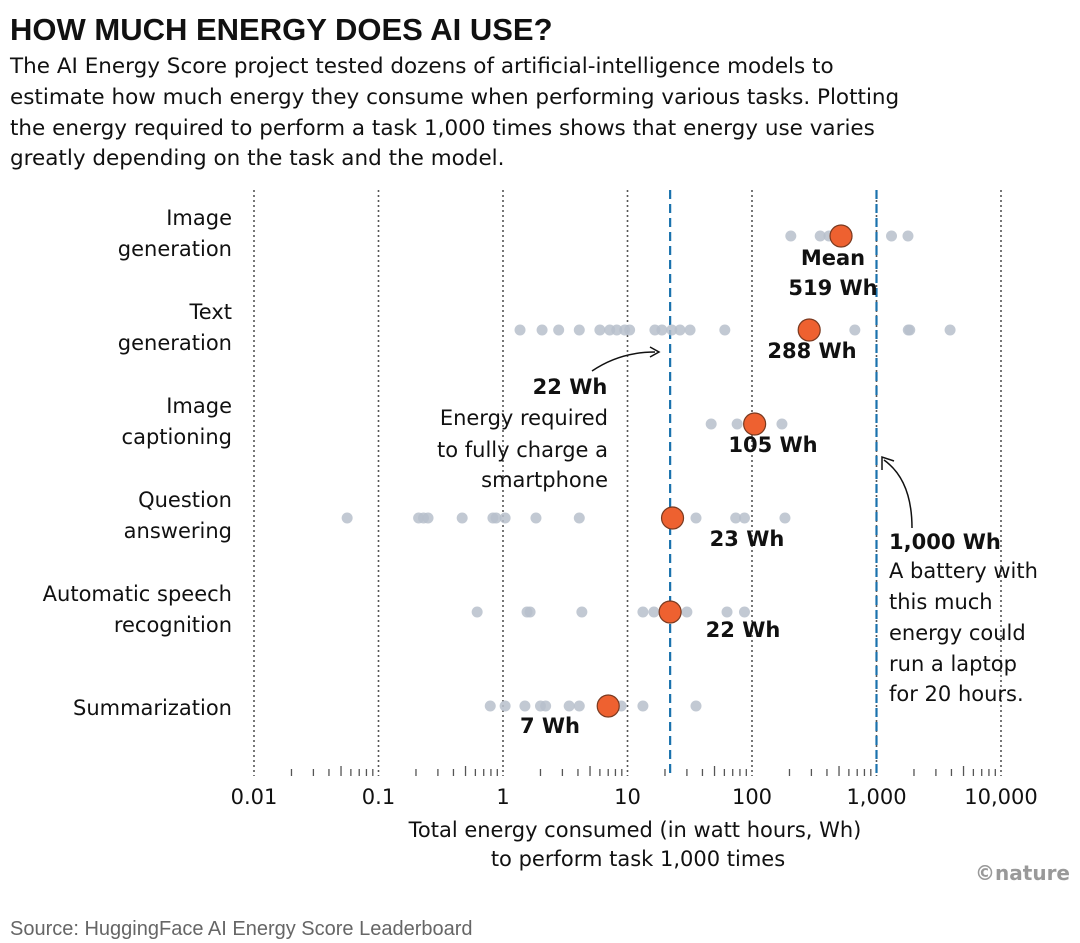 This screenshot has height=943, width=1080. Describe the element at coordinates (957, 633) in the screenshot. I see `reference-description: energy could` at that location.